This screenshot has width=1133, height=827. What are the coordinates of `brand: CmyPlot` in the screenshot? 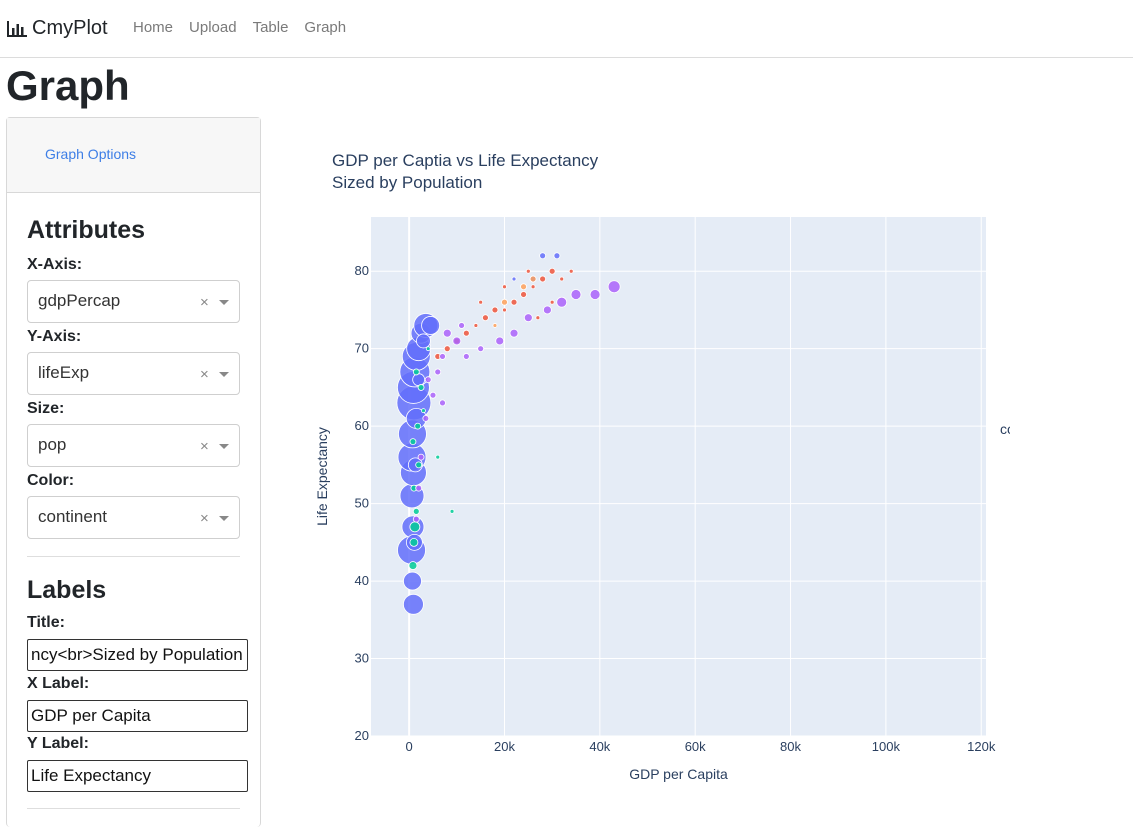 It's located at (57, 28).